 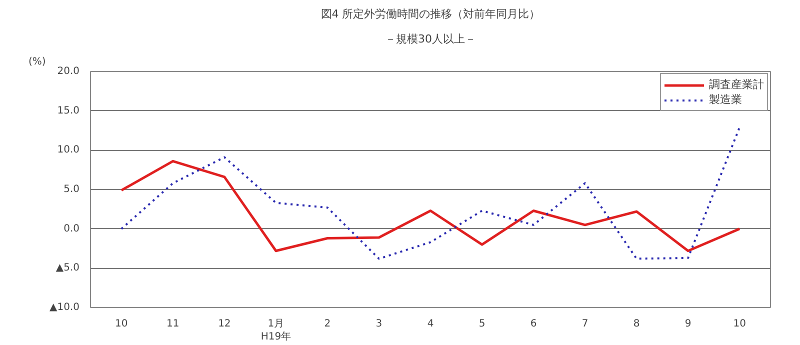 What do you see at coordinates (224, 324) in the screenshot?
I see `x-tick-label: 12` at bounding box center [224, 324].